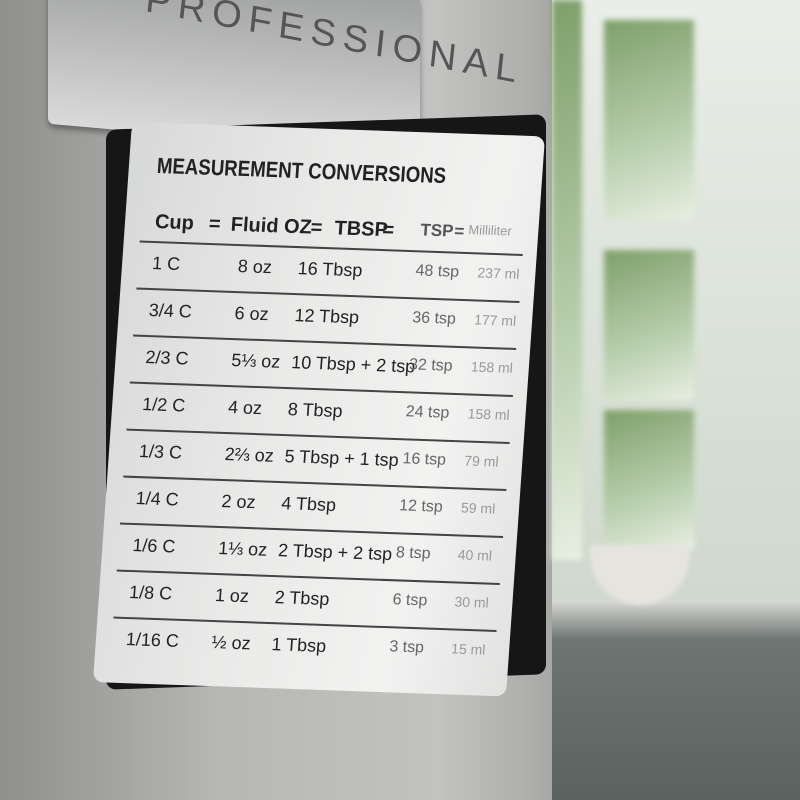 This screenshot has width=800, height=800. Describe the element at coordinates (431, 365) in the screenshot. I see `table-cell: 32 tsp` at that location.